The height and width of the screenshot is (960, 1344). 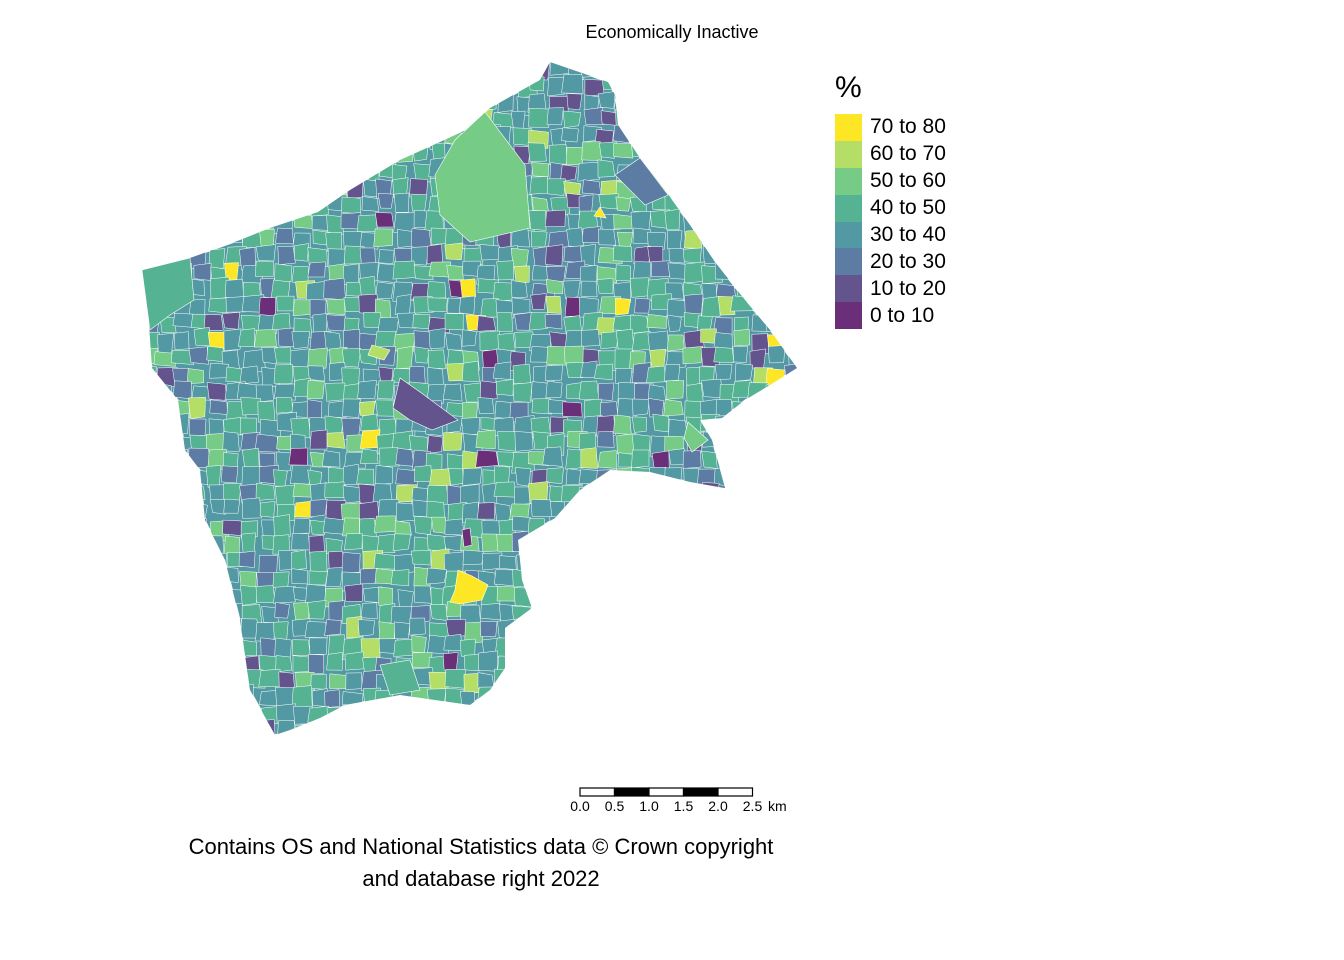 I want to click on area-north-green, so click(x=482, y=177).